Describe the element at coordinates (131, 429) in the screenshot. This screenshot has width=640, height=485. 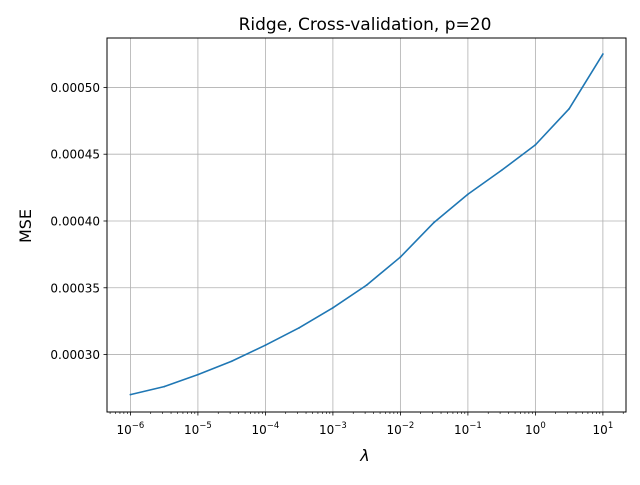
I see `x-tick-label: 10⁻⁶` at that location.